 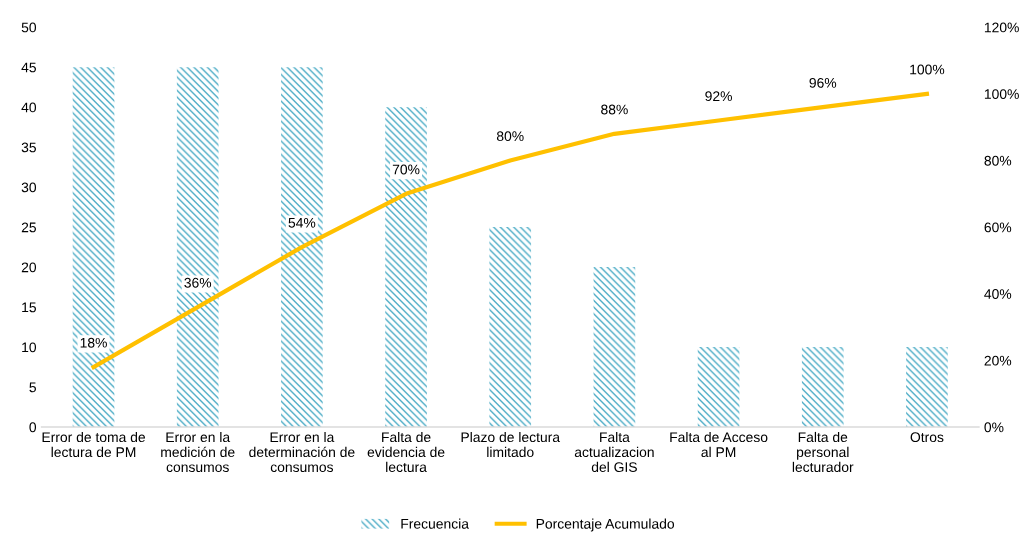 What do you see at coordinates (823, 82) in the screenshot?
I see `data-label: 96%` at bounding box center [823, 82].